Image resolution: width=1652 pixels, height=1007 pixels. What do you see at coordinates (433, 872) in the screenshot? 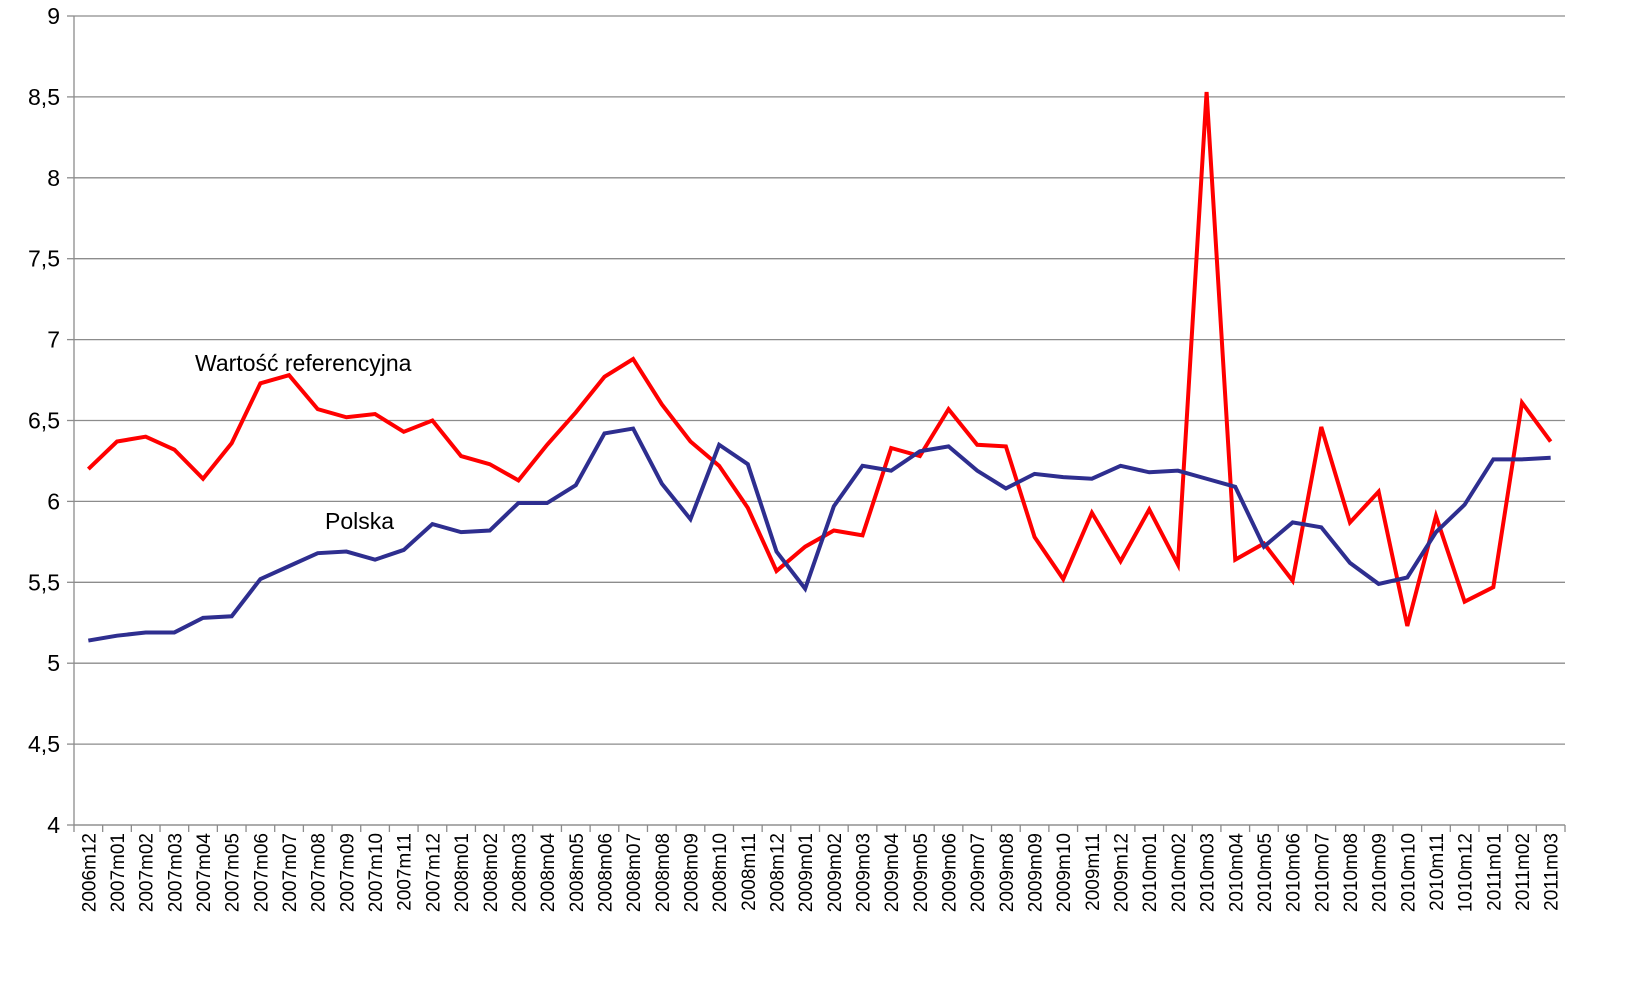
I see `x-tick-label: 2007m12` at bounding box center [433, 872].